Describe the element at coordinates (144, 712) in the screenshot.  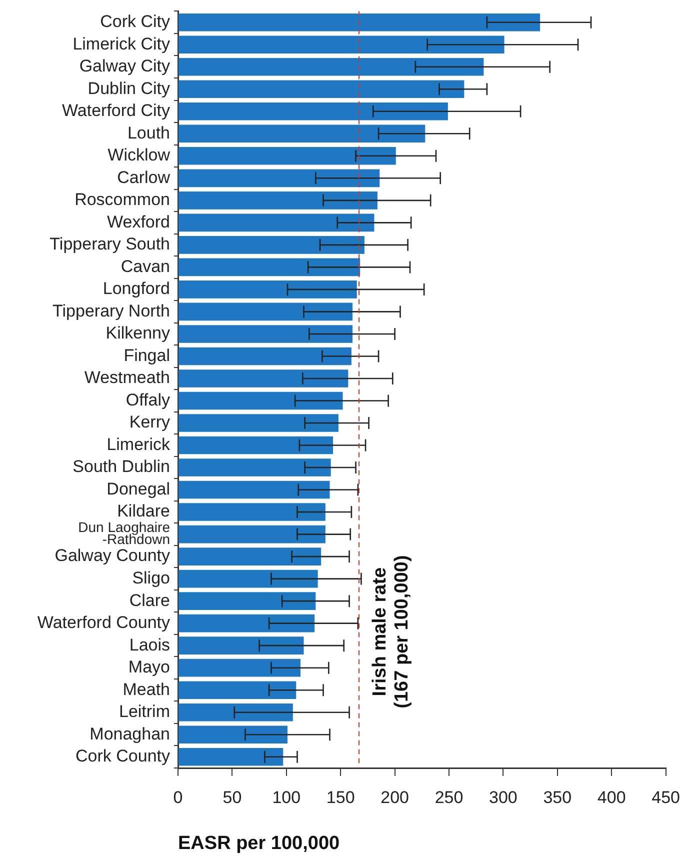
I see `y-tick-label: Leitrim` at that location.